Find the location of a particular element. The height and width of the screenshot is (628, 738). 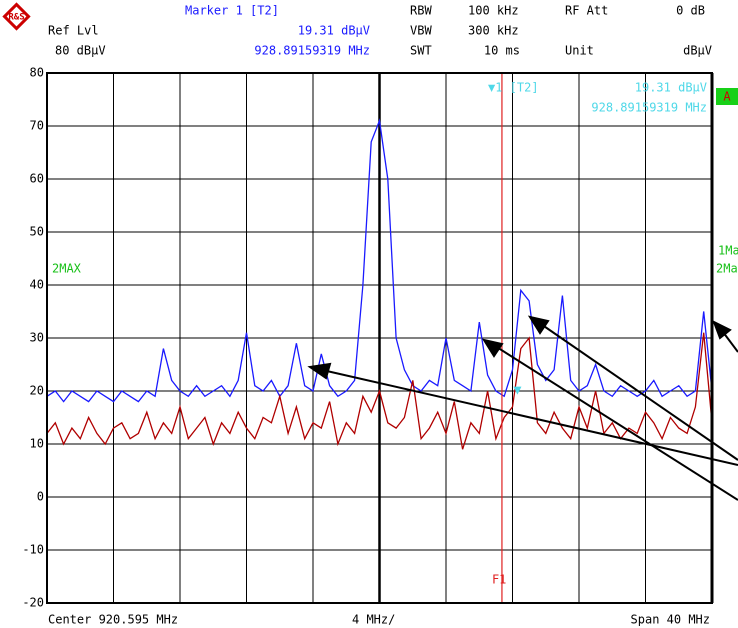

unit-label: Unit is located at coordinates (579, 51).